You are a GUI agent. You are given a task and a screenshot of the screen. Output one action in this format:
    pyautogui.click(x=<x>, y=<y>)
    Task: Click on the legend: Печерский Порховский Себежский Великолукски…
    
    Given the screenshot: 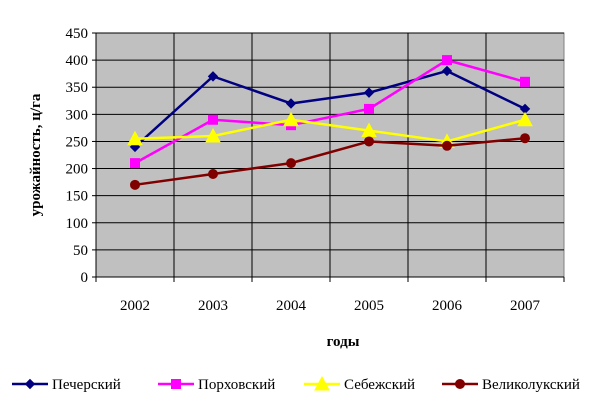 What is the action you would take?
    pyautogui.click(x=296, y=384)
    